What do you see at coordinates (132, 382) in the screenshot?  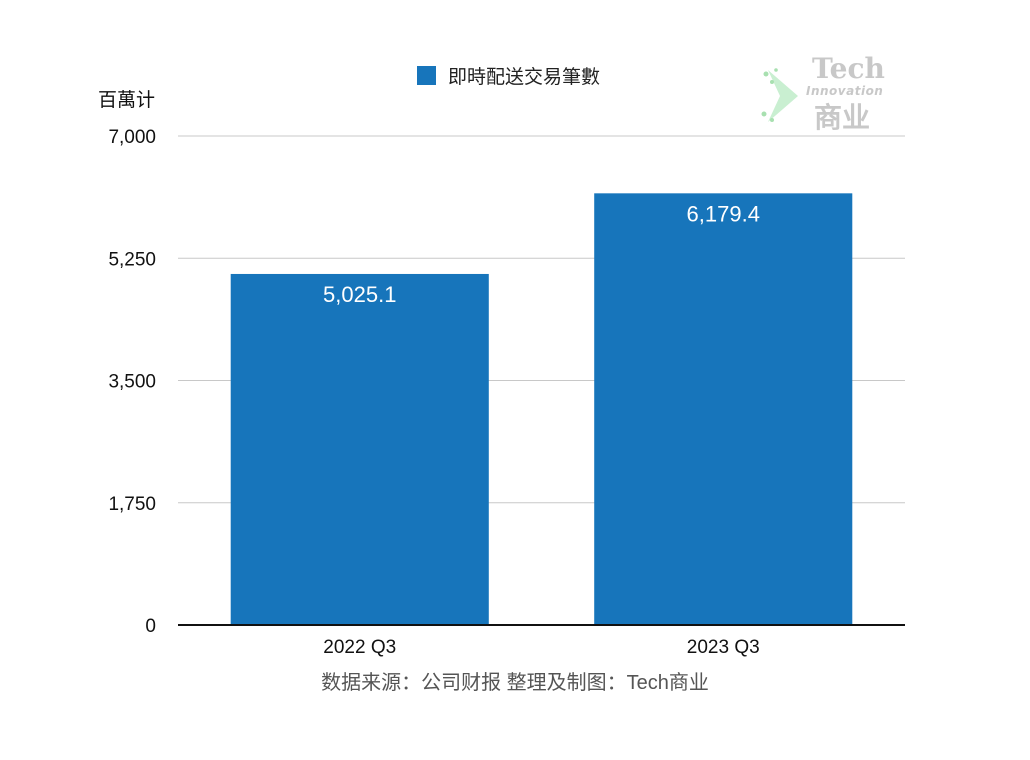 I see `y-tick-label: 3,500` at bounding box center [132, 382].